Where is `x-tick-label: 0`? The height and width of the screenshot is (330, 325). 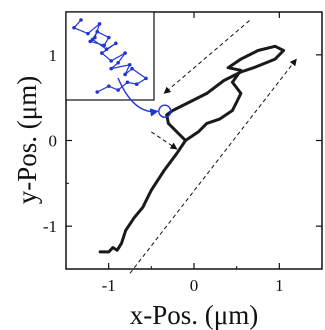
x-tick-label: 0 is located at coordinates (194, 285).